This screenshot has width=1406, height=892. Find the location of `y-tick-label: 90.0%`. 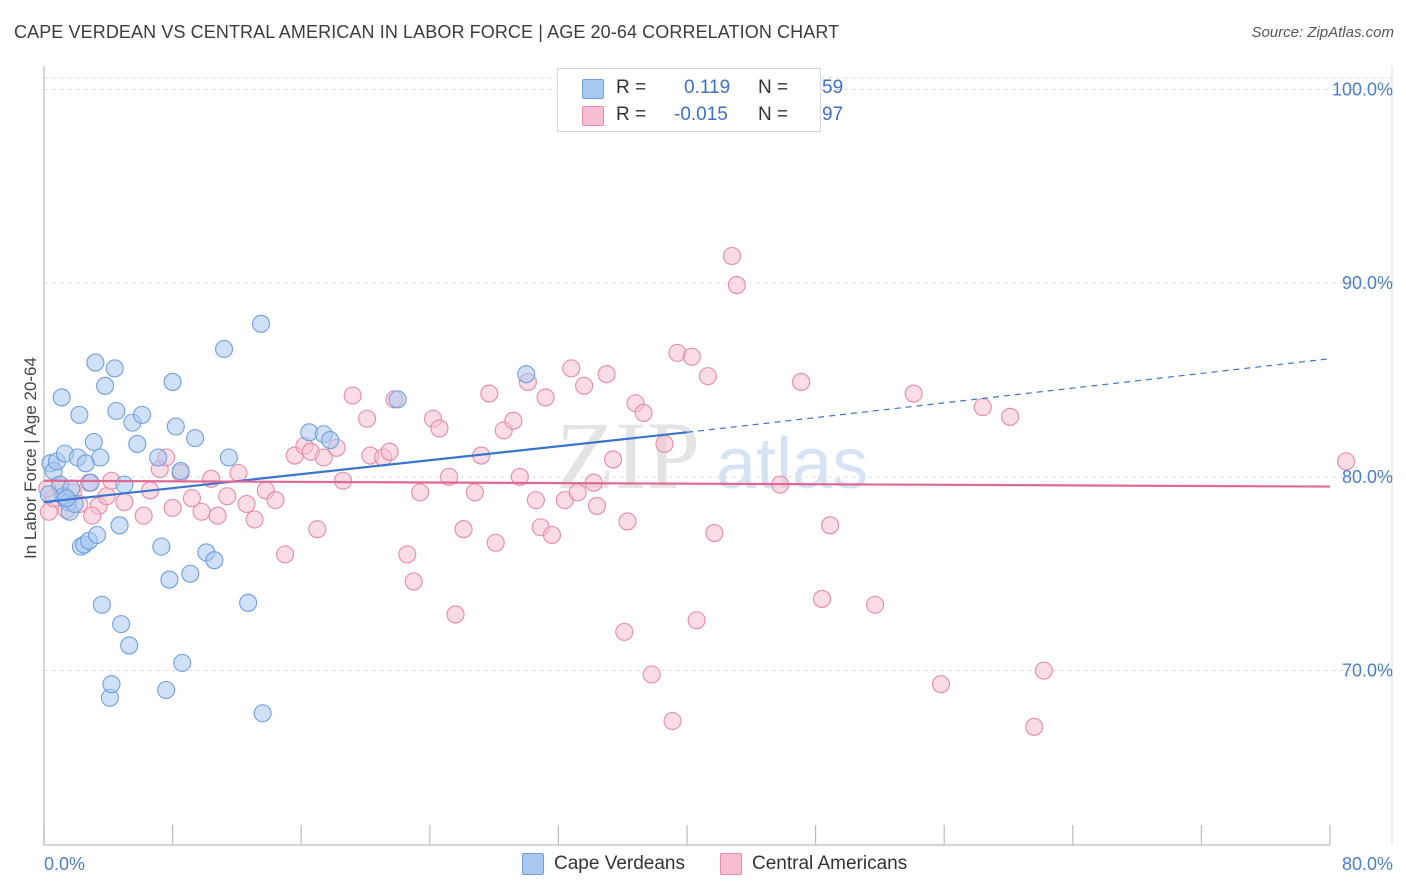

y-tick-label: 90.0% is located at coordinates (1367, 283).